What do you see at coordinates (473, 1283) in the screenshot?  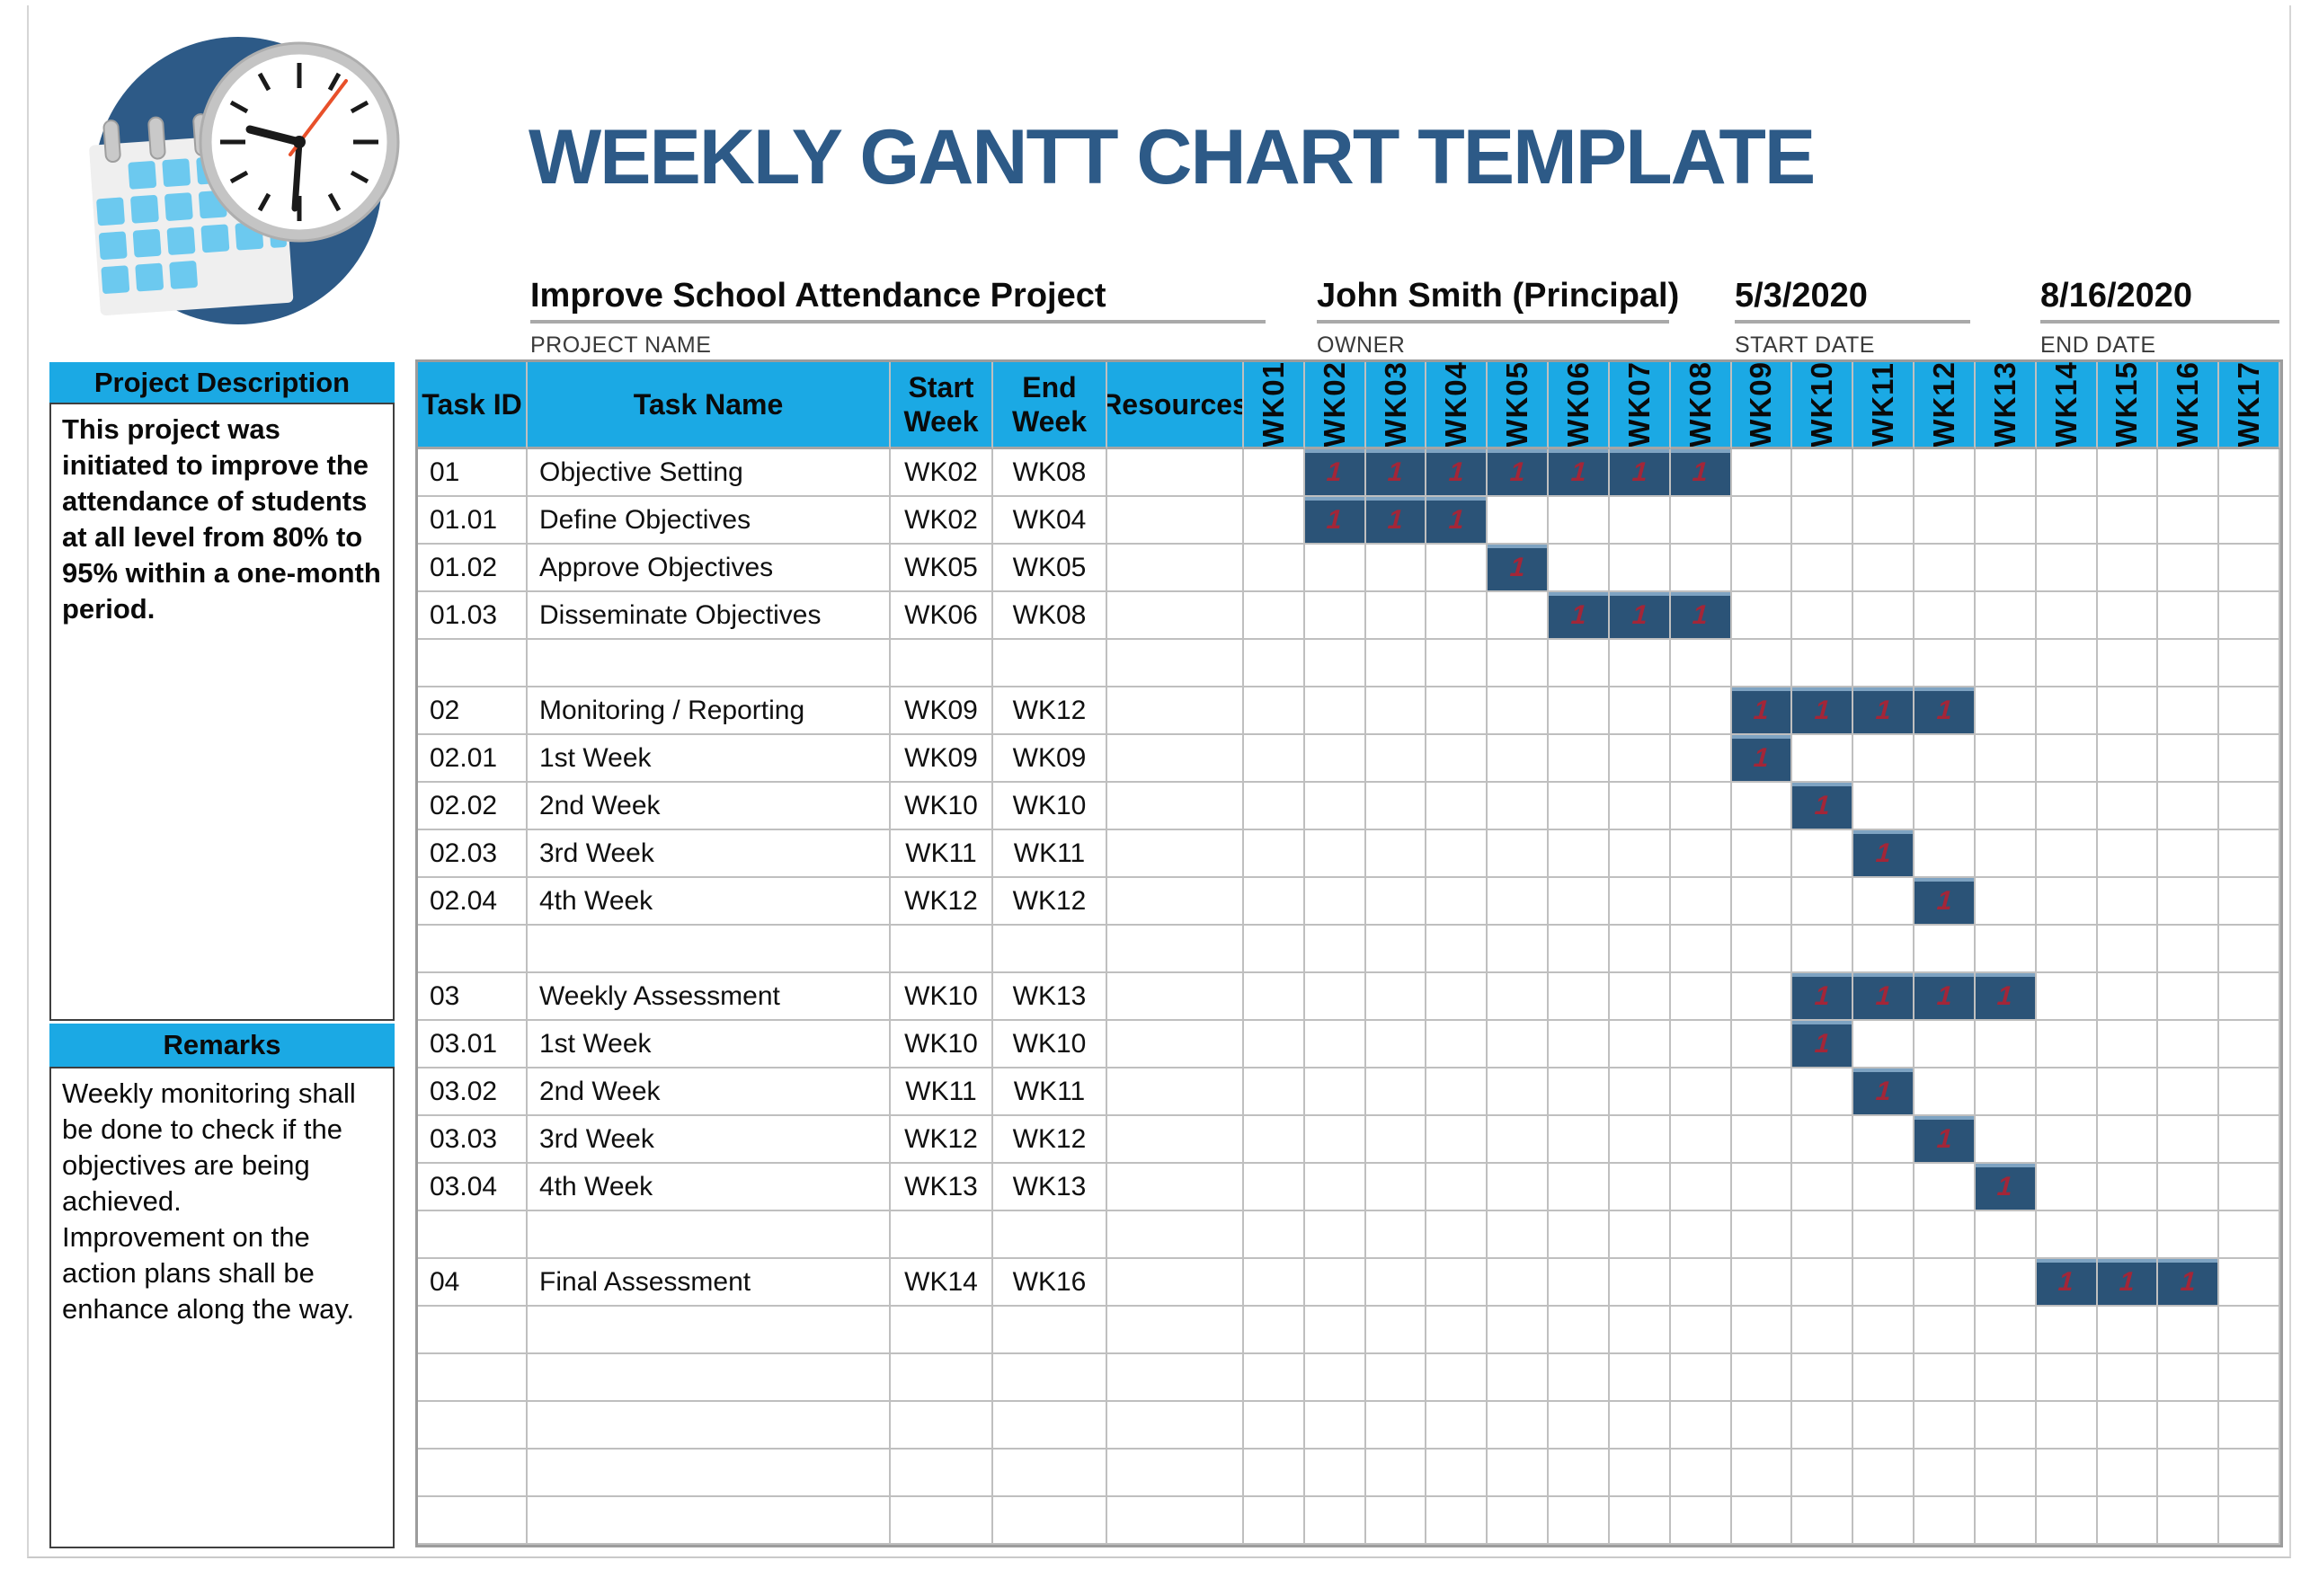 I see `task-id-cell: 04` at bounding box center [473, 1283].